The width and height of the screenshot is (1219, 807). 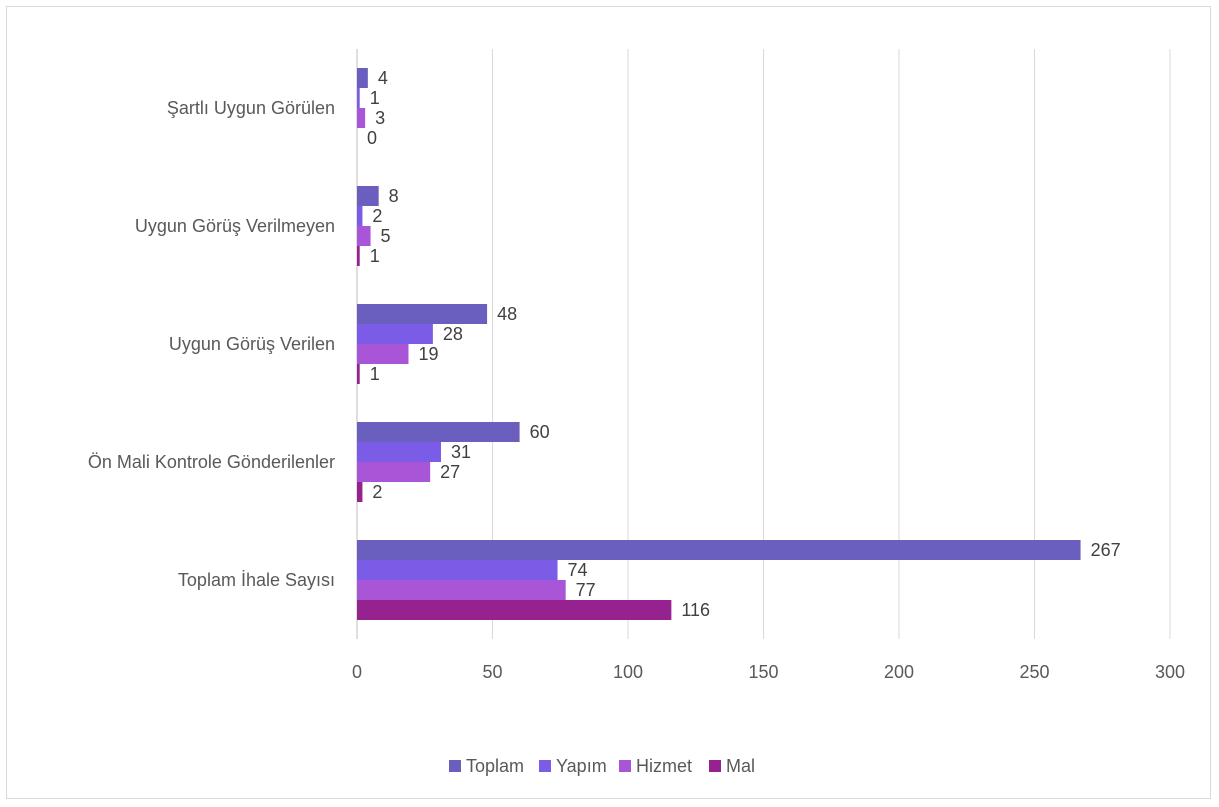 What do you see at coordinates (1106, 550) in the screenshot?
I see `data-label: 267` at bounding box center [1106, 550].